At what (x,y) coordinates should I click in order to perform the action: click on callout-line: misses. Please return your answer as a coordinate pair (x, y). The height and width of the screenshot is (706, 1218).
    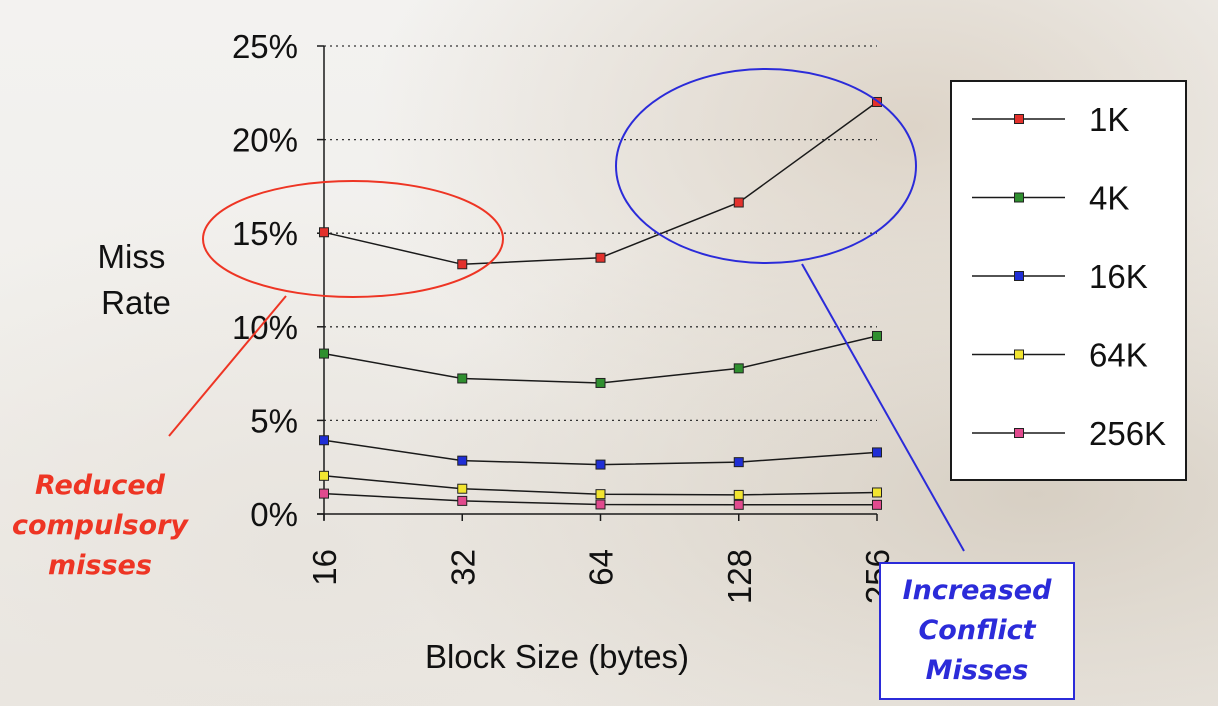
    Looking at the image, I should click on (100, 565).